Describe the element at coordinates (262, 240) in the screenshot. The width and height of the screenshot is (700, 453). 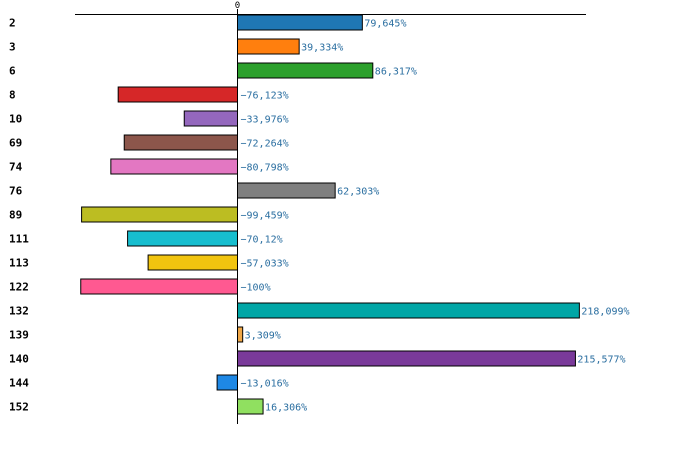
I see `value-label-111: −70,12%` at that location.